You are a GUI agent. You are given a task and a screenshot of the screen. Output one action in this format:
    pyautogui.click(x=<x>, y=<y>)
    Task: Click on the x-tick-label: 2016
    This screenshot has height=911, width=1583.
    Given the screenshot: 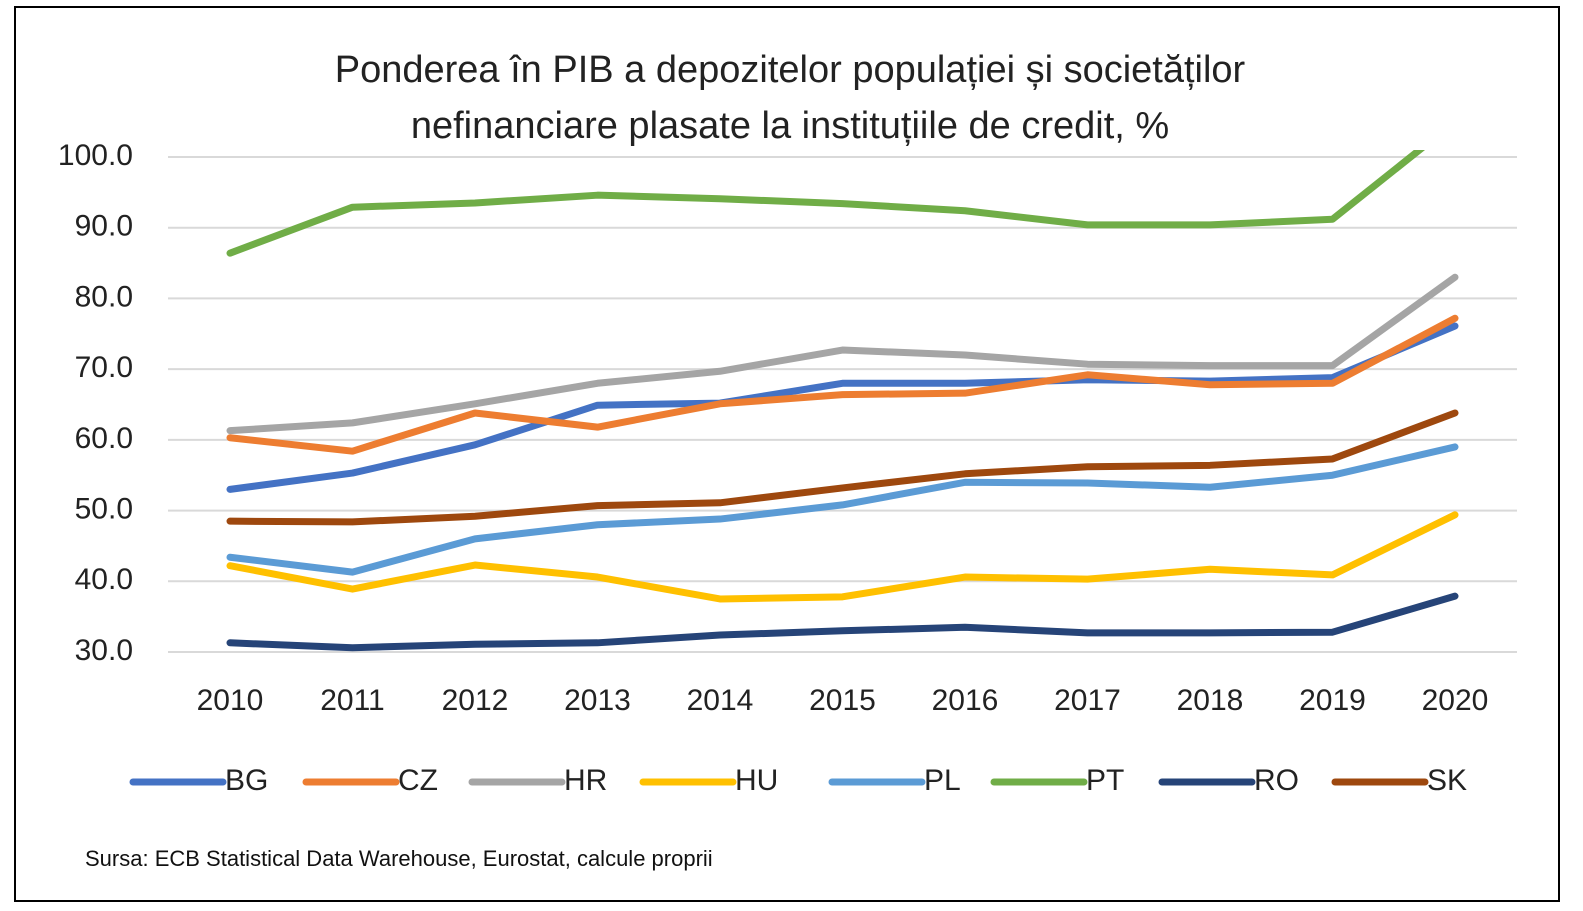 What is the action you would take?
    pyautogui.click(x=965, y=700)
    